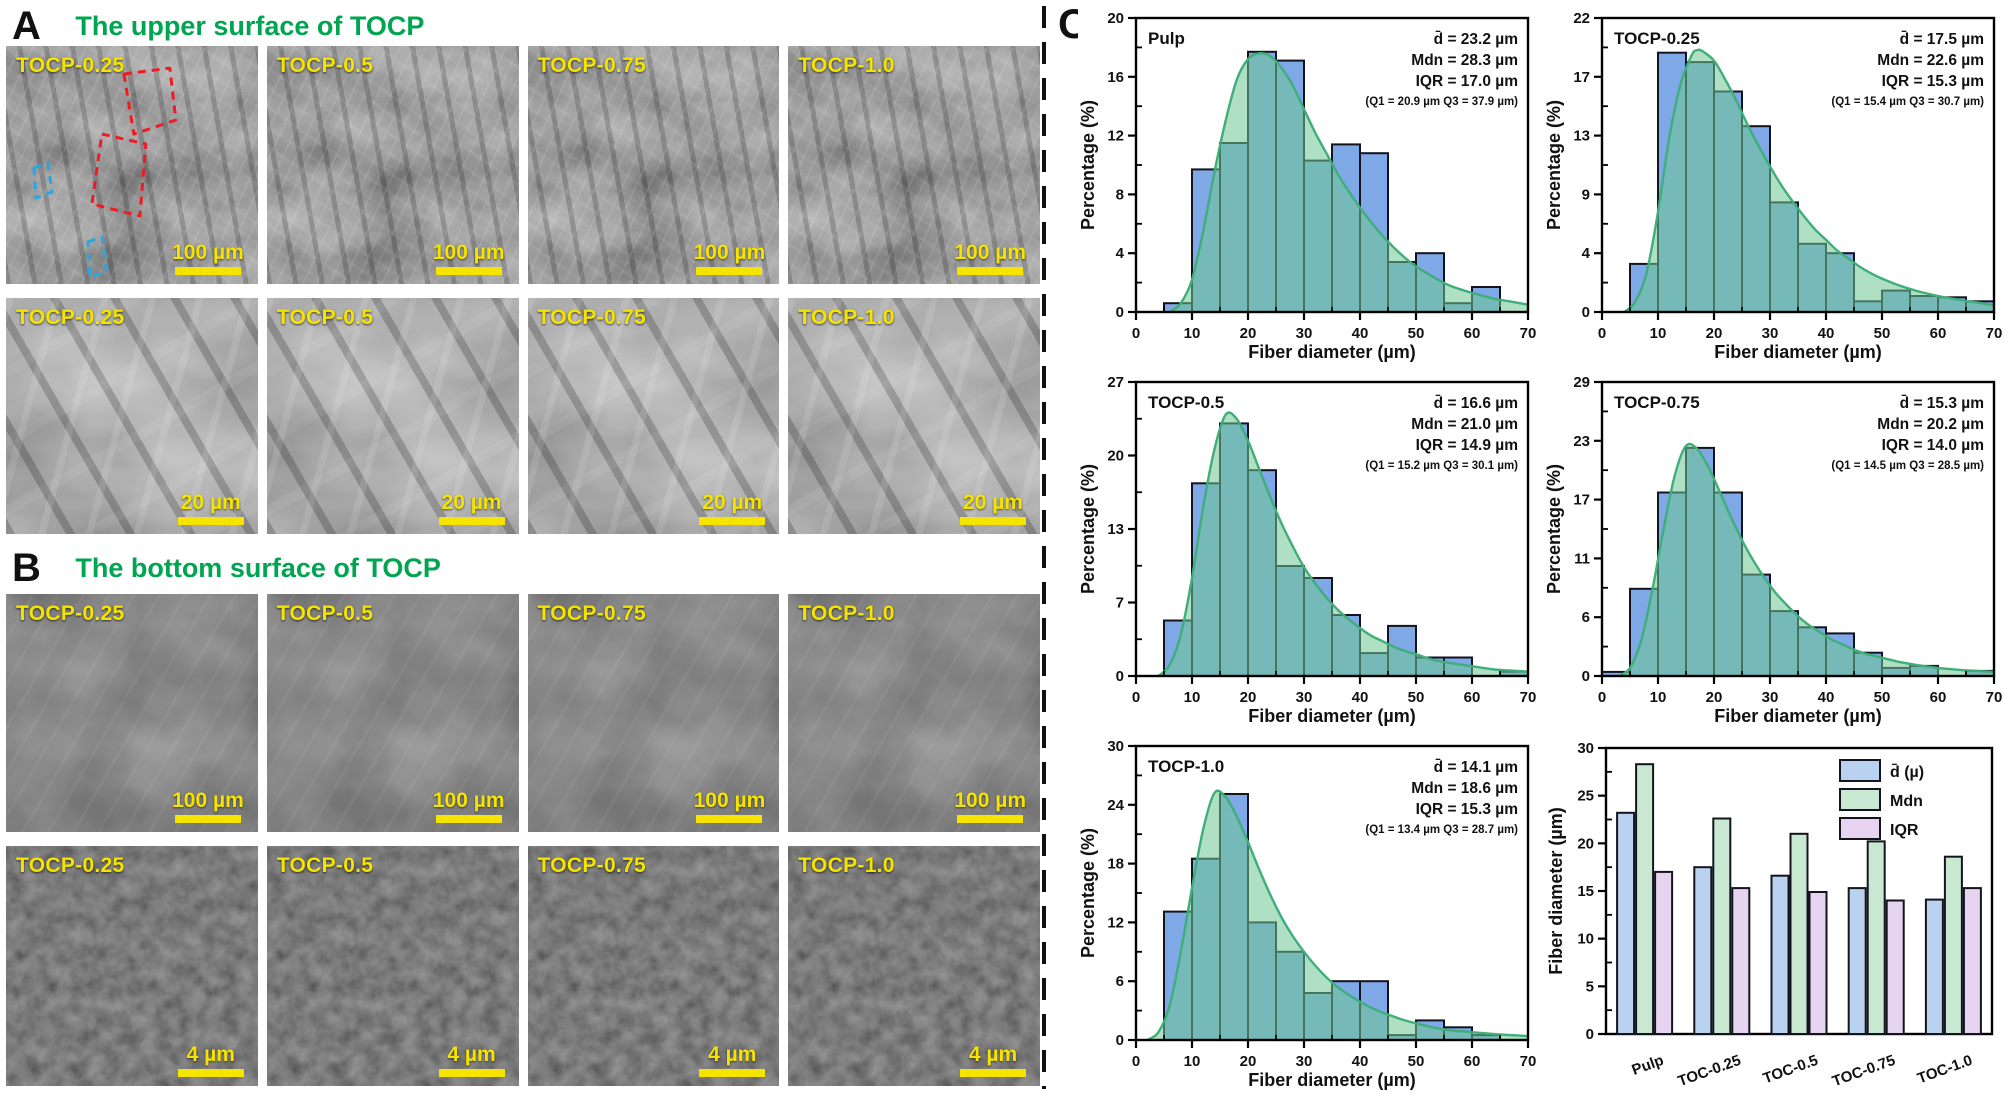  What do you see at coordinates (1115, 529) in the screenshot?
I see `svg-text: 13` at bounding box center [1115, 529].